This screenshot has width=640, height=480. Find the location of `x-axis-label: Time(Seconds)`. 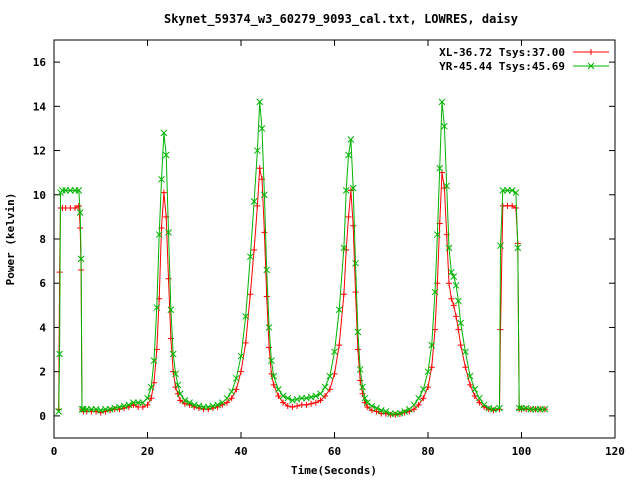

x-axis-label: Time(Seconds) is located at coordinates (334, 470).